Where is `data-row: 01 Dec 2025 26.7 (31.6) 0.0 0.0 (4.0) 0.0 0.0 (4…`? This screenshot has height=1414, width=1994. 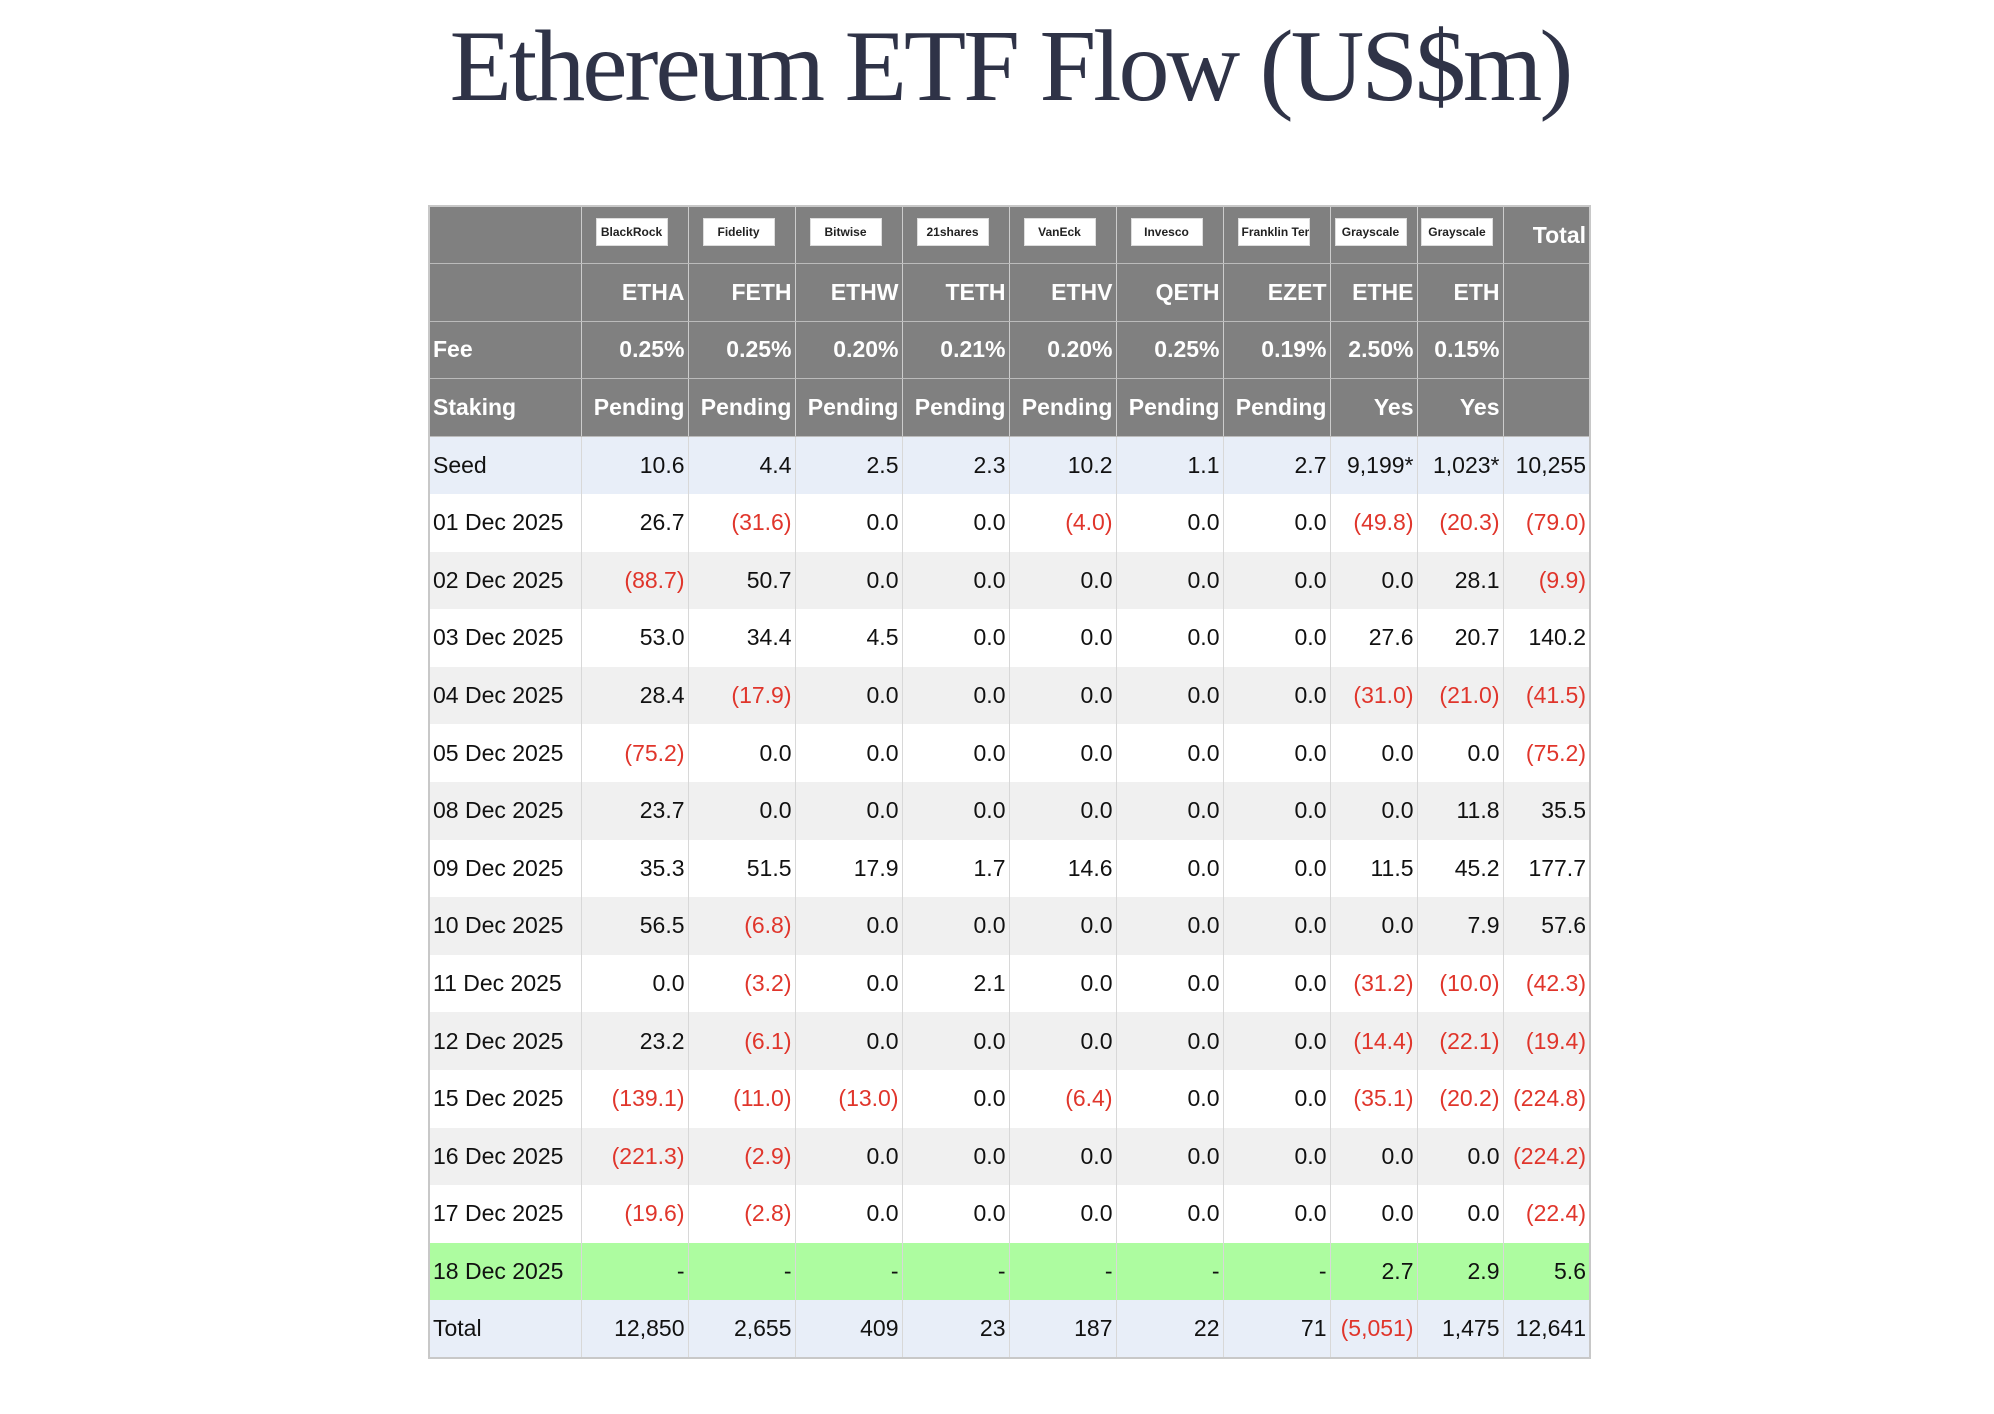
data-row: 01 Dec 2025 26.7 (31.6) 0.0 0.0 (4.0) 0.0 0.0 (4… is located at coordinates (1009, 522).